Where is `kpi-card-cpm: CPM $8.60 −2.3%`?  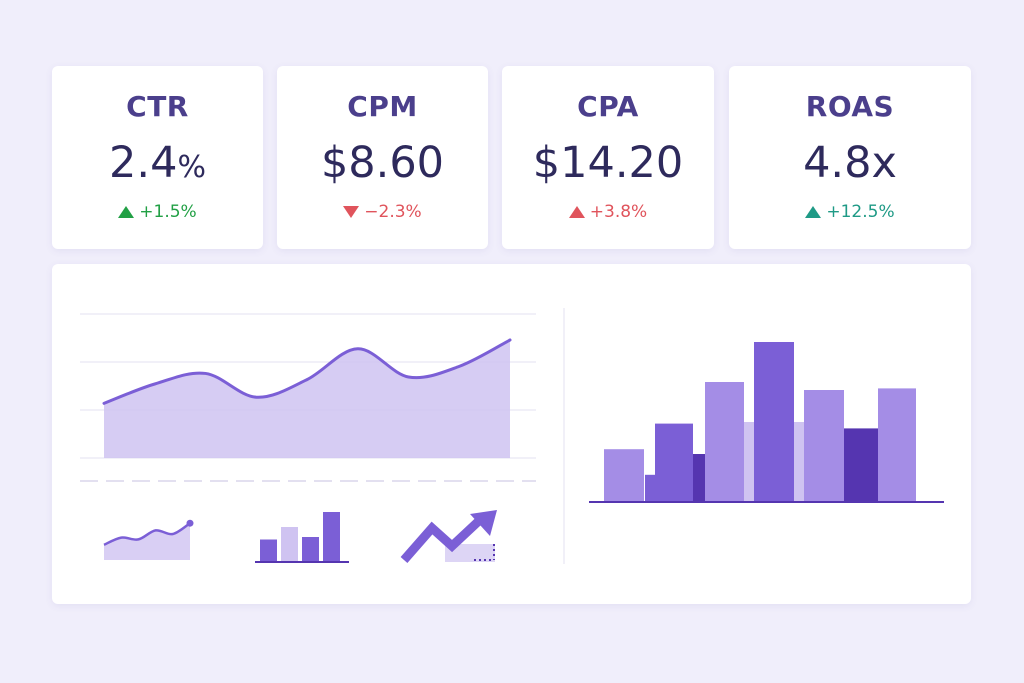
kpi-card-cpm: CPM $8.60 −2.3% is located at coordinates (382, 157).